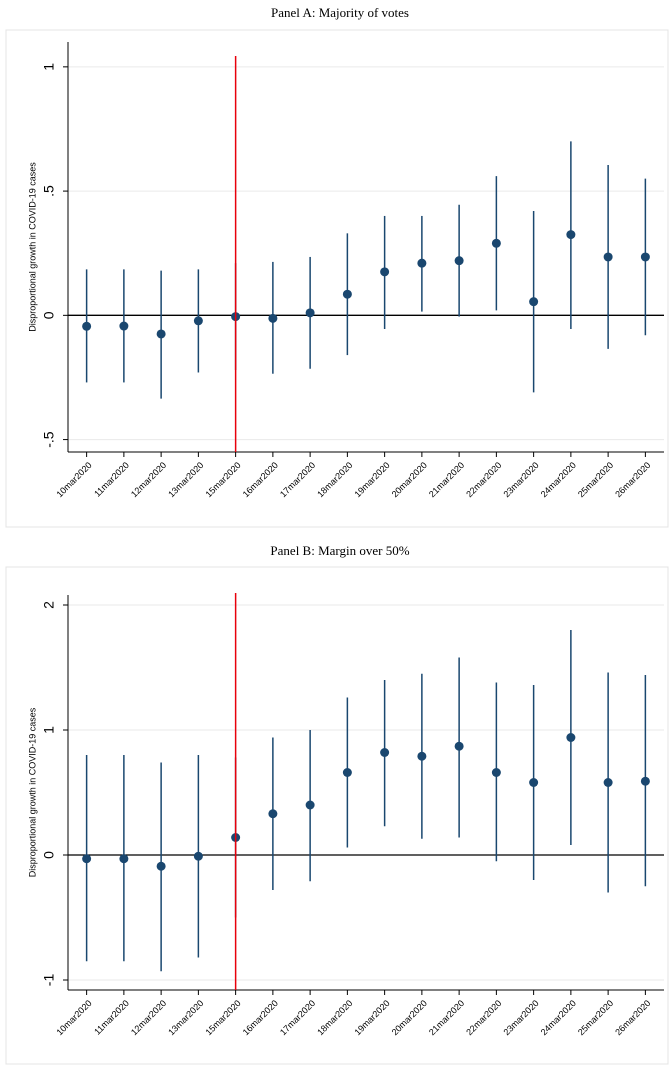  Describe the element at coordinates (49, 605) in the screenshot. I see `y-tick-label: 2` at that location.